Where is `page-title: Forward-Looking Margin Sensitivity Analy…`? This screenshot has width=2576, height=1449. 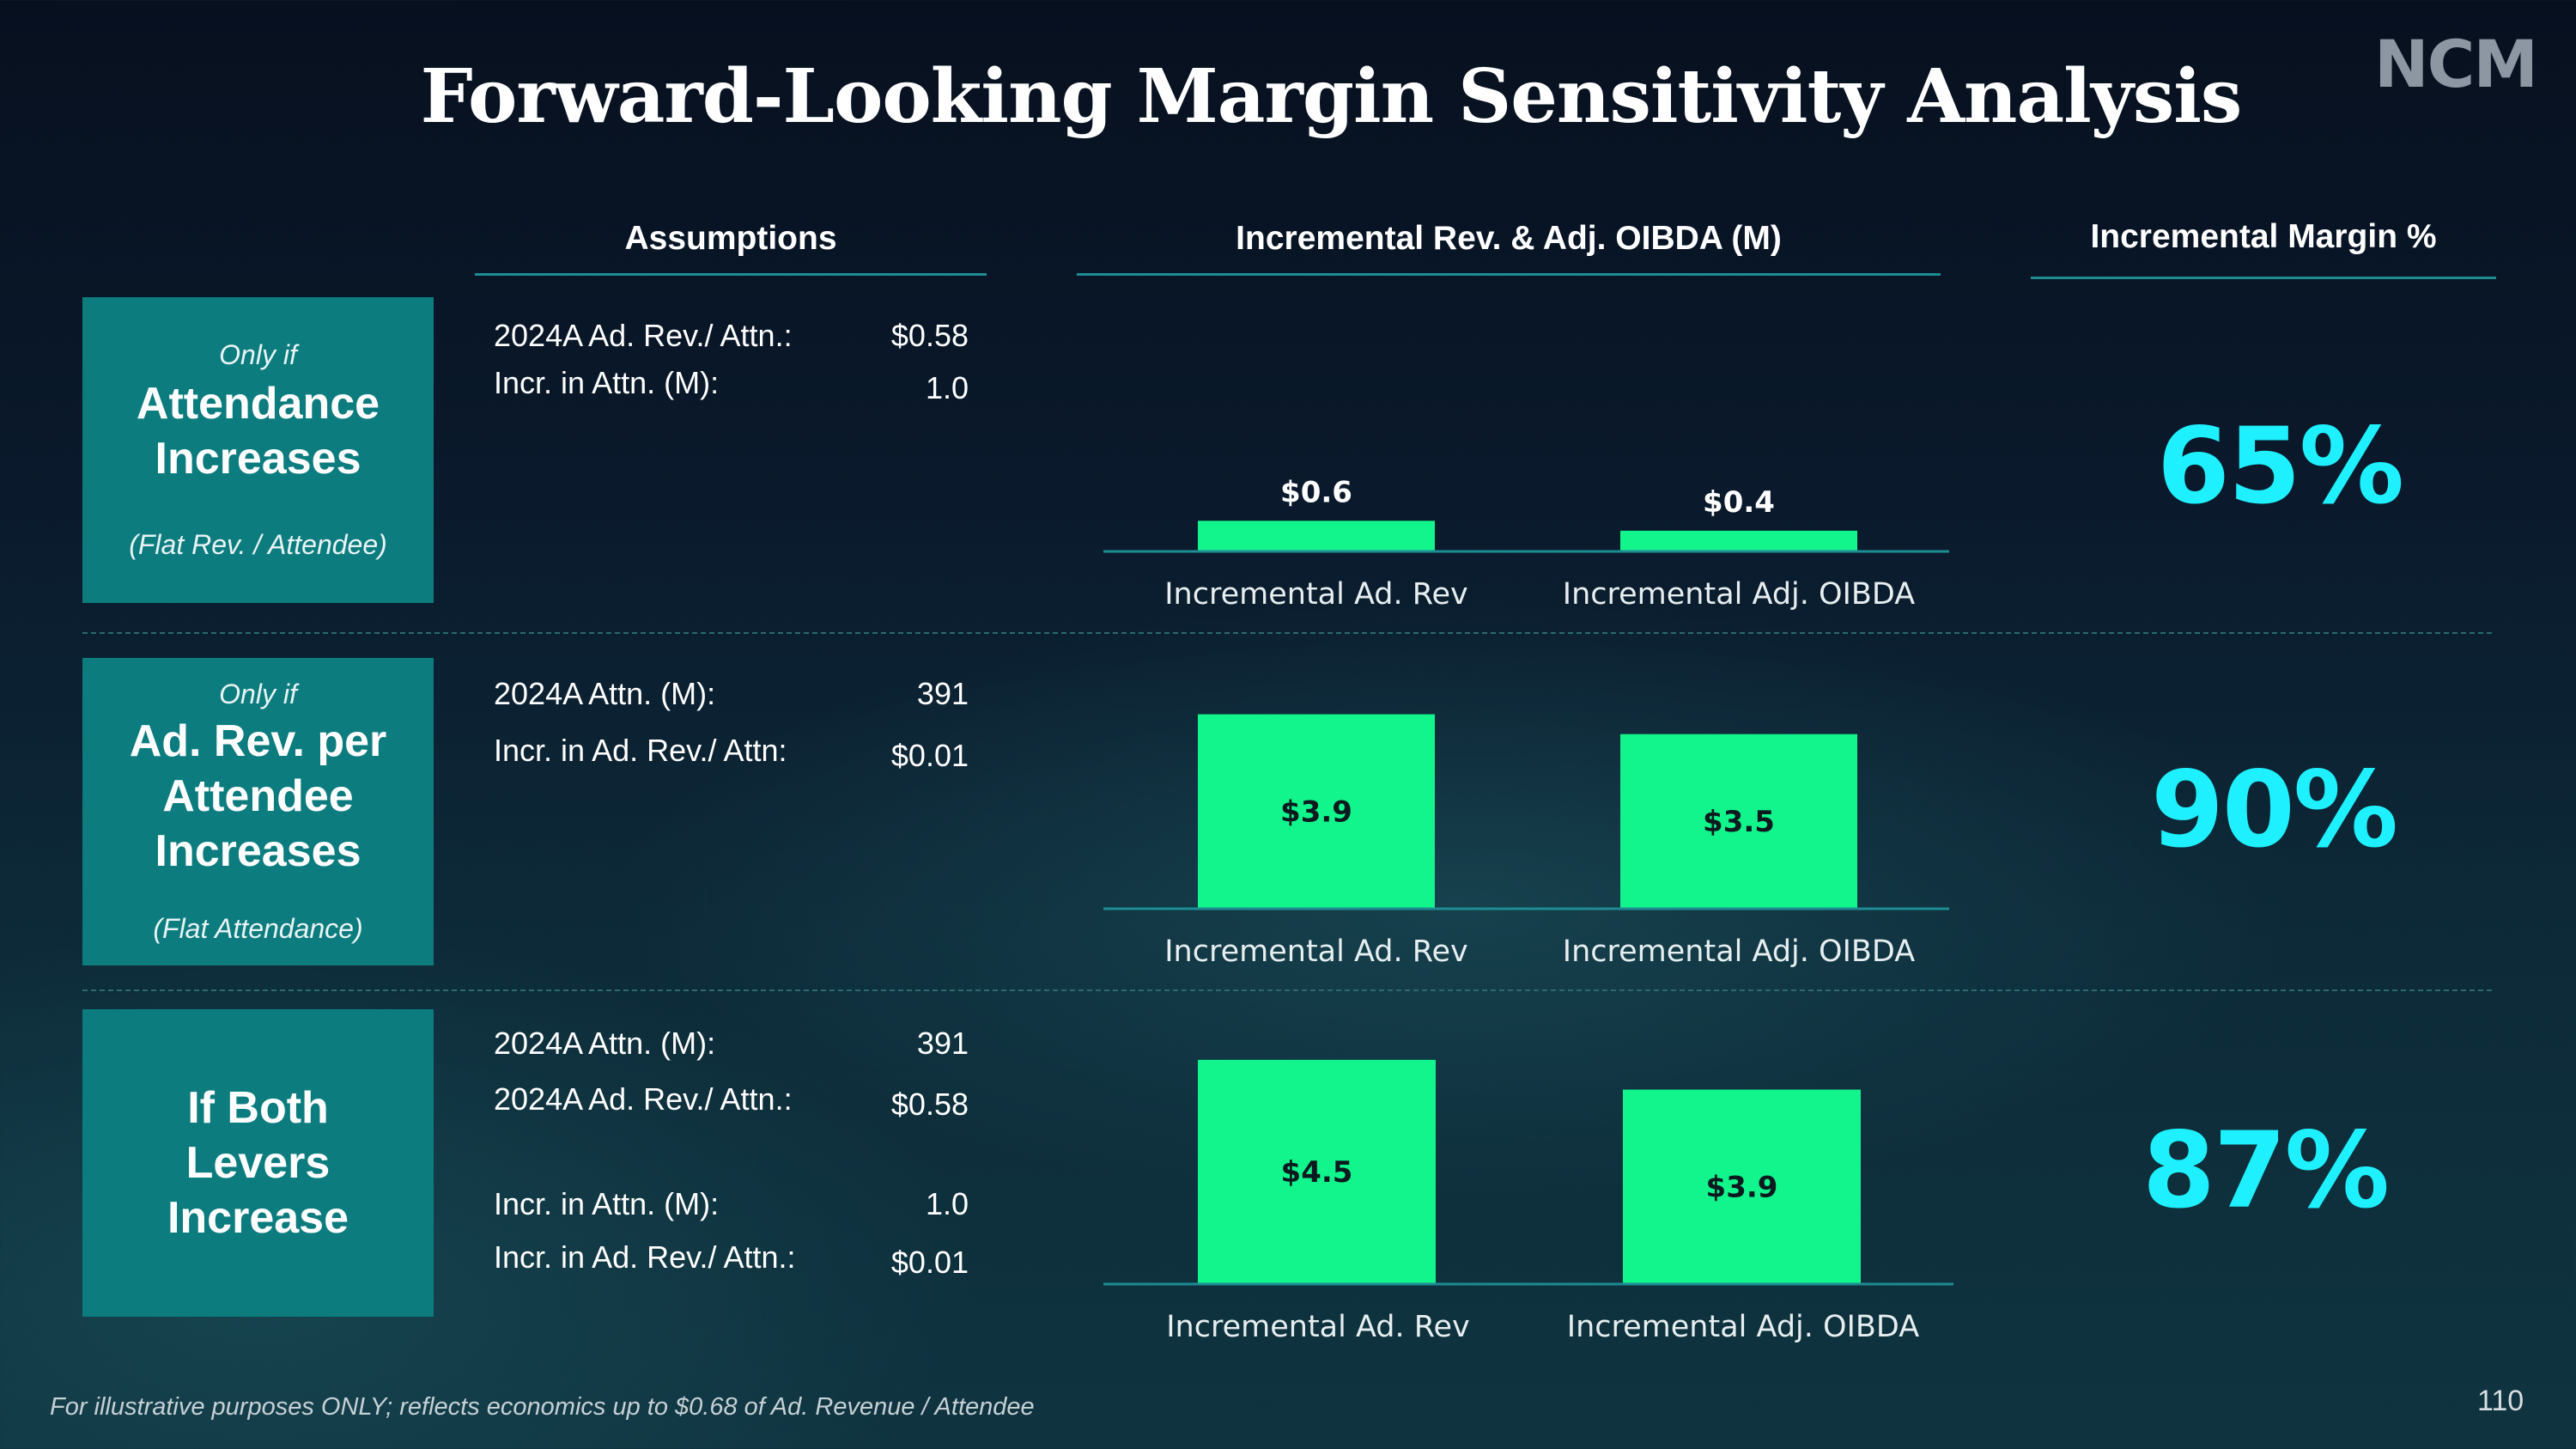
page-title: Forward-Looking Margin Sensitivity Analy… is located at coordinates (1331, 96).